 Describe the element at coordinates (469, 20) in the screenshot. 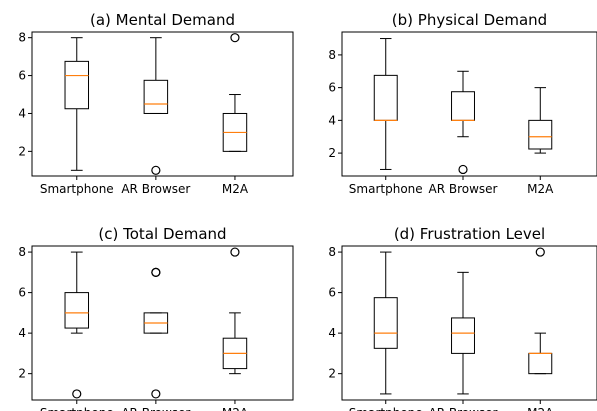

I see `subplot-title: (b) Physical Demand` at that location.